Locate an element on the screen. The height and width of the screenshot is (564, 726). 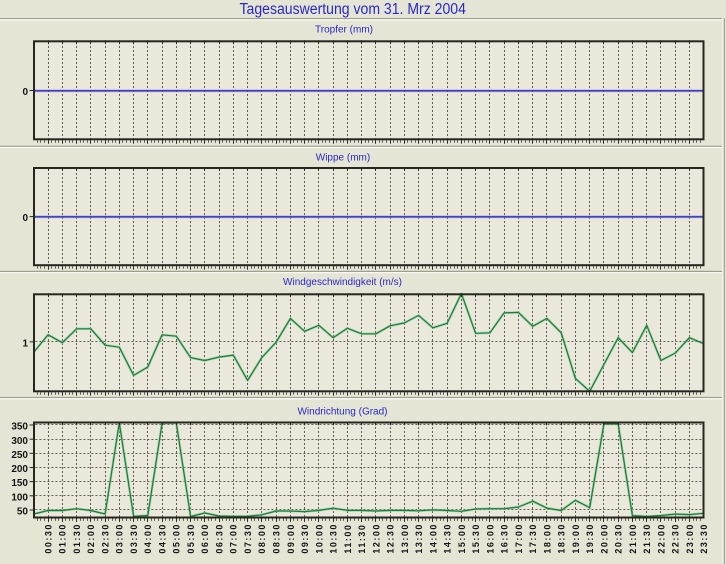
svg-text: 250 is located at coordinates (19, 455).